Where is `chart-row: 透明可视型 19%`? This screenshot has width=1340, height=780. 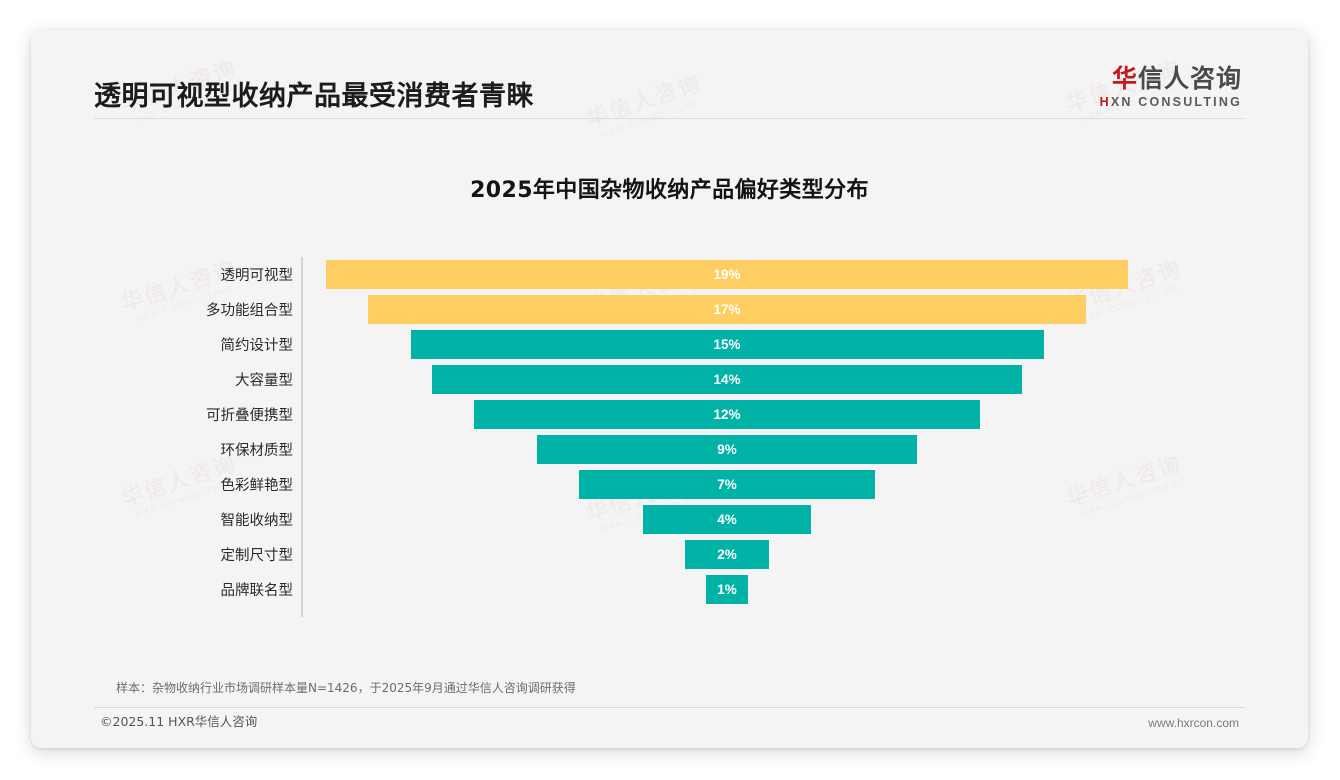
chart-row: 透明可视型 19% is located at coordinates (669, 274).